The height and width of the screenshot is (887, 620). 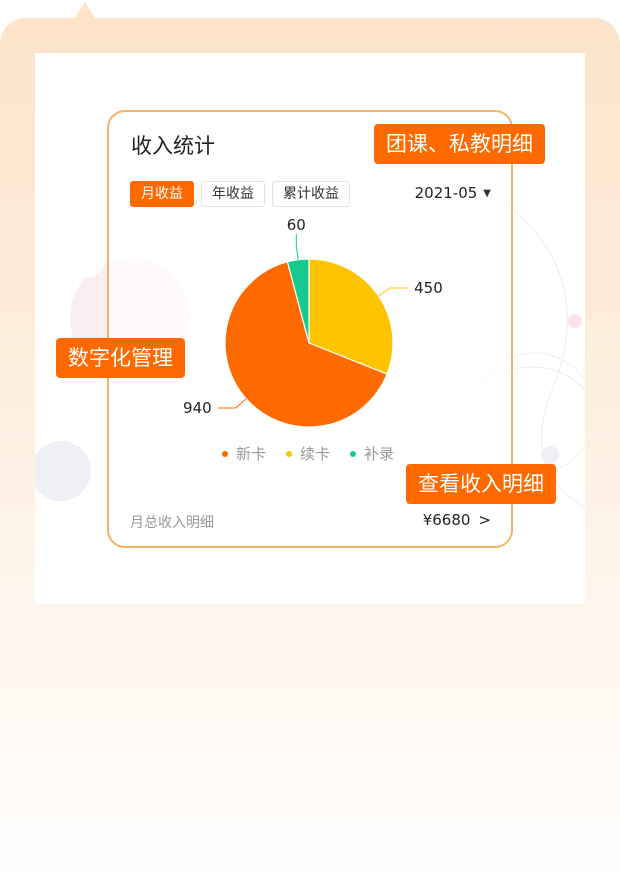 I want to click on pie-slice-new-card, so click(x=306, y=344).